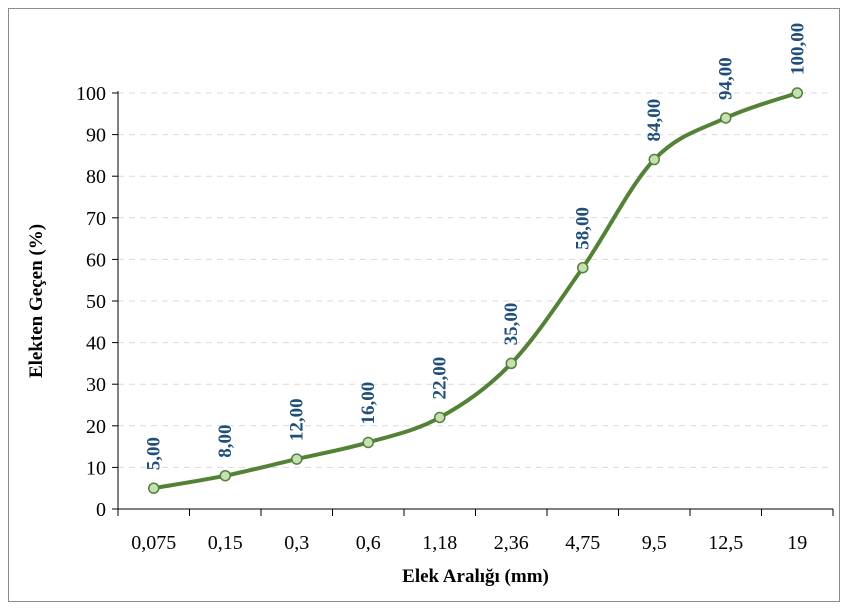 The image size is (850, 610). Describe the element at coordinates (797, 49) in the screenshot. I see `data-label: 100,00` at that location.